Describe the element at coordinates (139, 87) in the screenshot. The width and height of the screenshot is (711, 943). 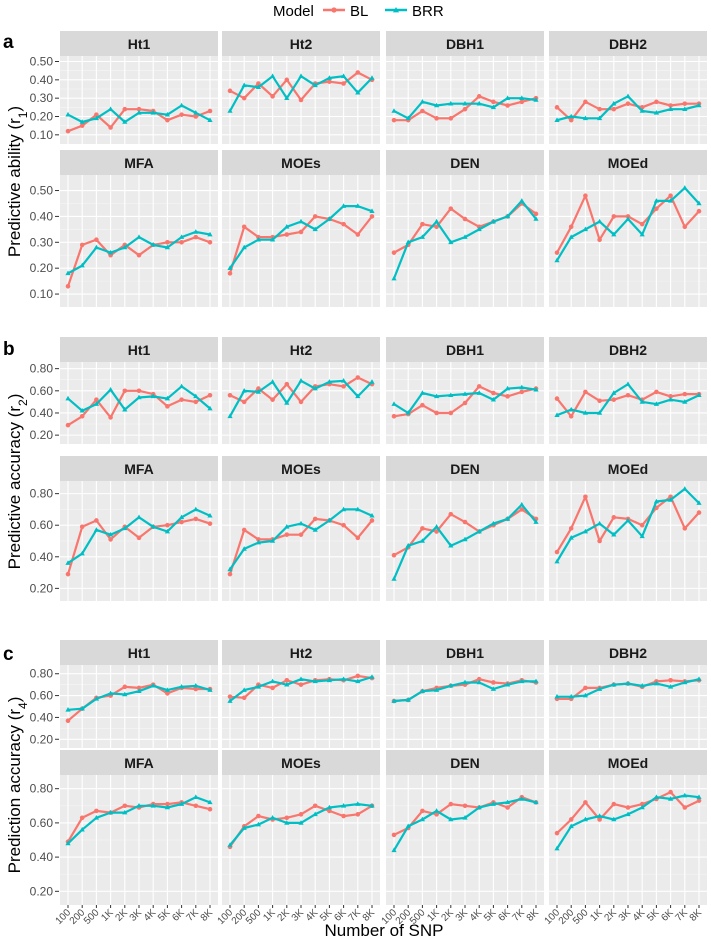
I see `panel-a-ht1: Ht1` at that location.